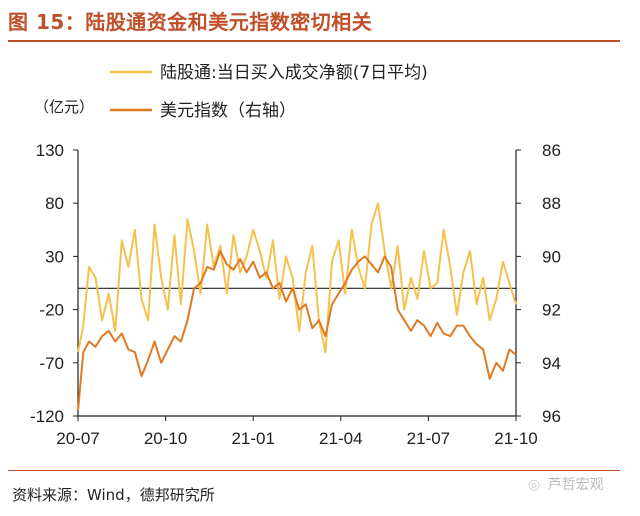 Image resolution: width=640 pixels, height=516 pixels. What do you see at coordinates (252, 438) in the screenshot?
I see `x-tick-label: 21-01` at bounding box center [252, 438].